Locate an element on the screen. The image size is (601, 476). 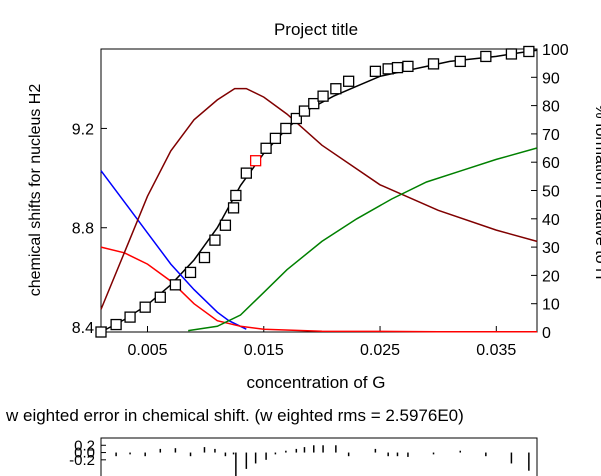
y2-tick-label: 30 is located at coordinates (551, 248).